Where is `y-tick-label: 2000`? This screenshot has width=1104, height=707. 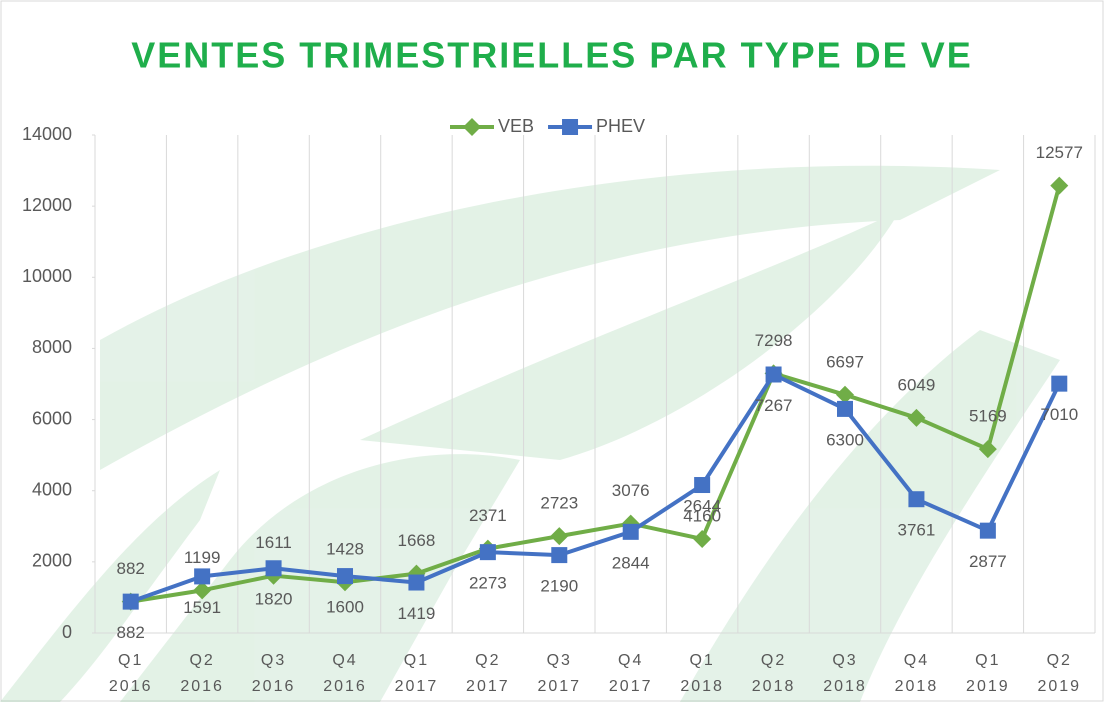 y-tick-label: 2000 is located at coordinates (52, 561).